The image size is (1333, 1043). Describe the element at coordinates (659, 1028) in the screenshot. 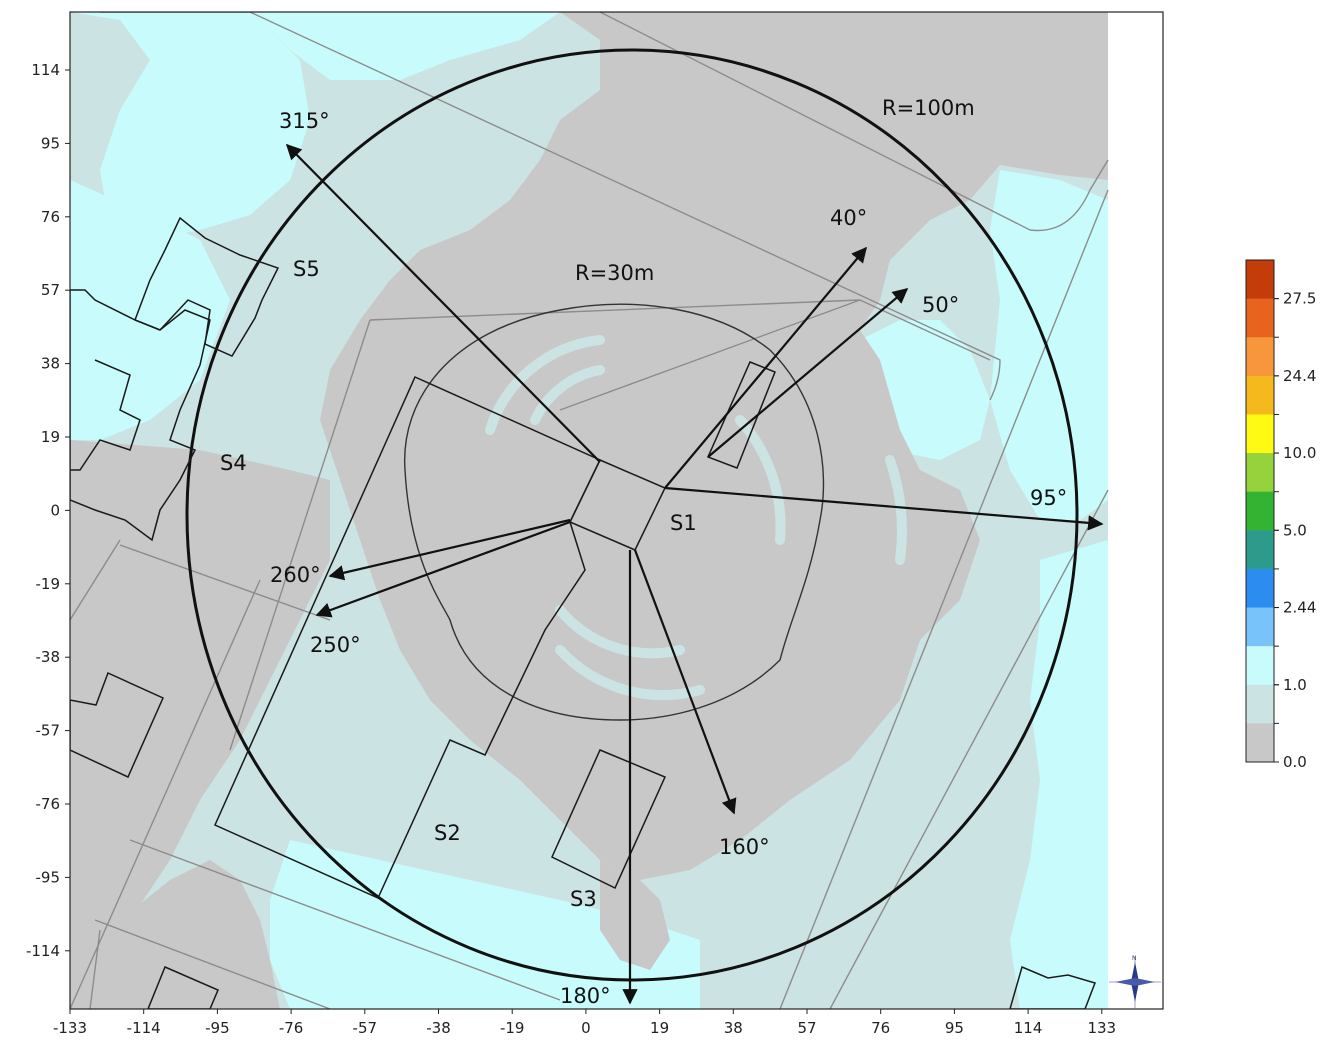

I see `x-tick-label: 19` at that location.